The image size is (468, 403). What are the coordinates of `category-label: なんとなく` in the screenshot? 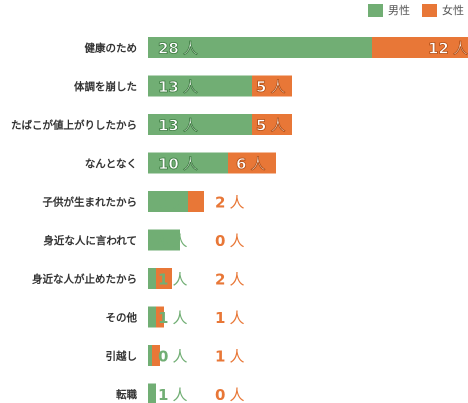 It's located at (111, 164).